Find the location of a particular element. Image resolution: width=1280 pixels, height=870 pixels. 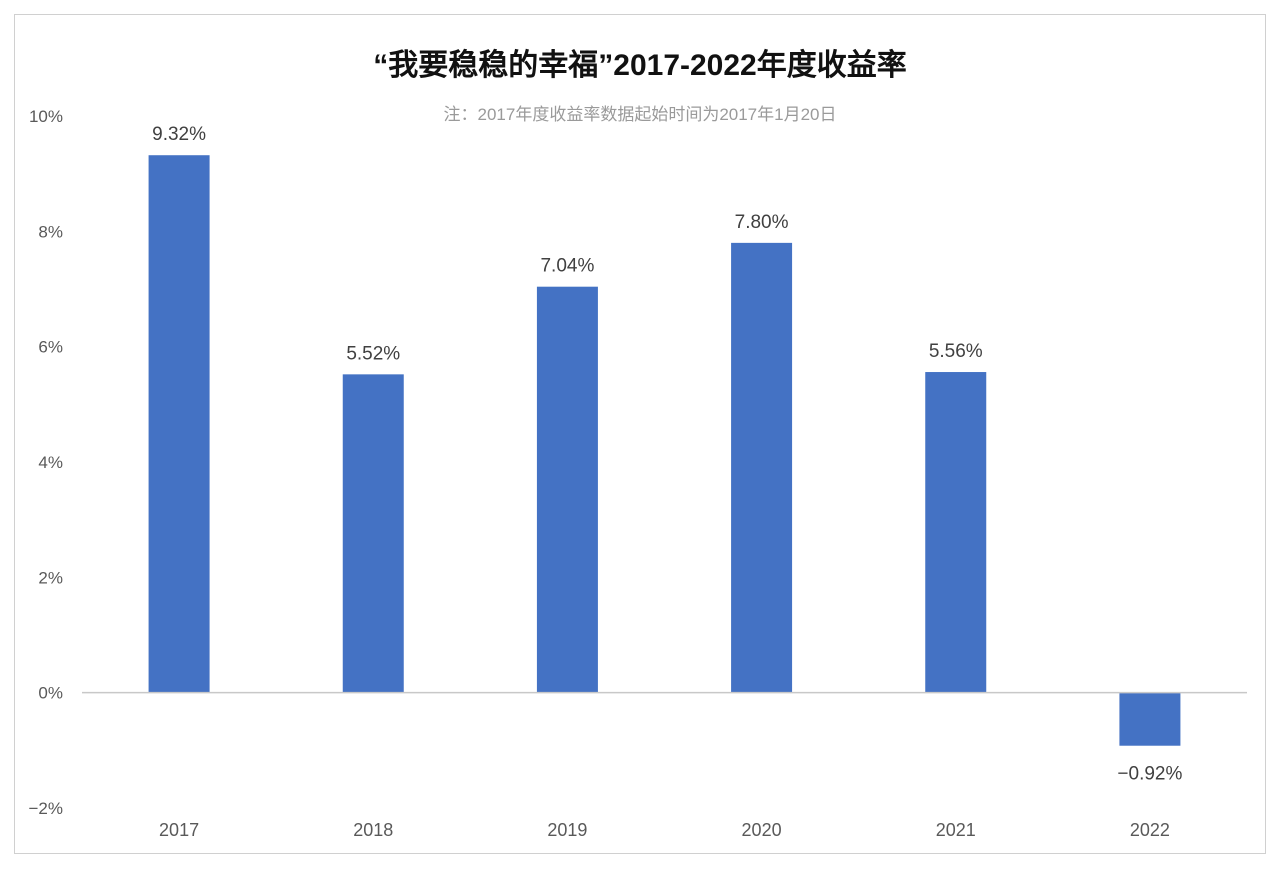

y-axis: 10% 8% 6% 4% 2% 0% −2% is located at coordinates (46, 462).